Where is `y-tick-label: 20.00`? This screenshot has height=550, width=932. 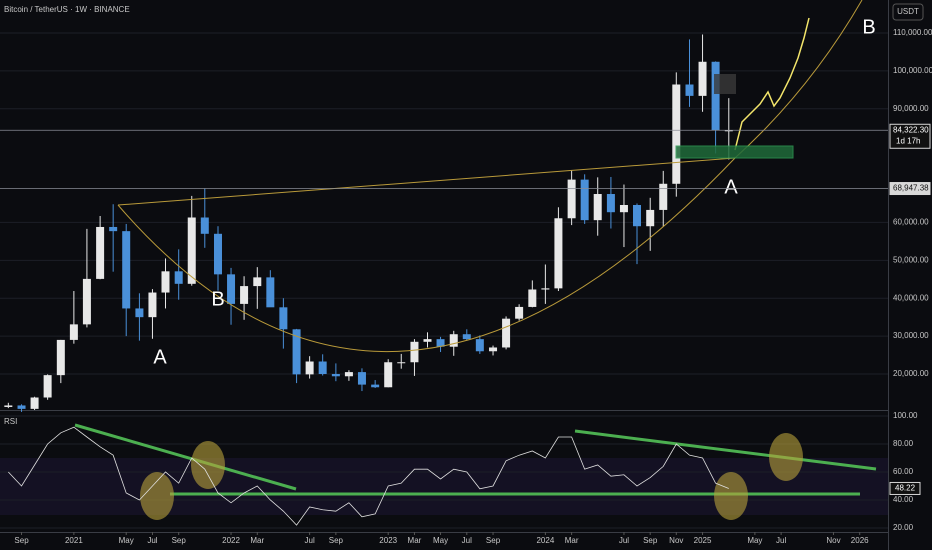 y-tick-label: 20.00 is located at coordinates (903, 527).